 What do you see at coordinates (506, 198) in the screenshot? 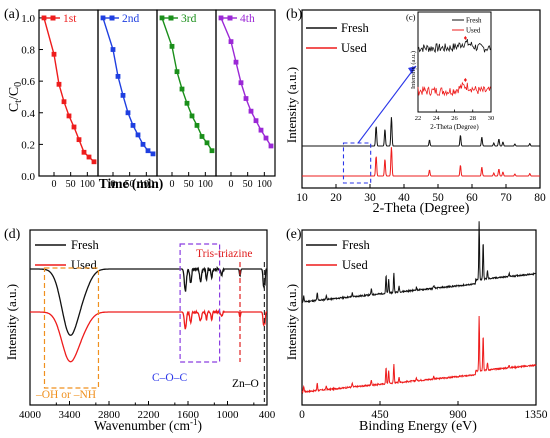
I see `x-tick-label: 70` at bounding box center [506, 198].